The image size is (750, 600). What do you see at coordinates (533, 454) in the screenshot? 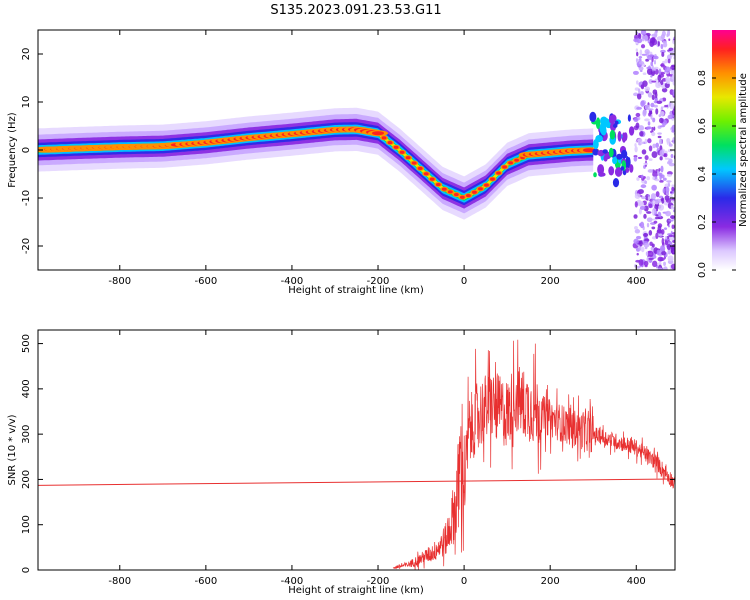
I see `snr-series-line` at bounding box center [533, 454].